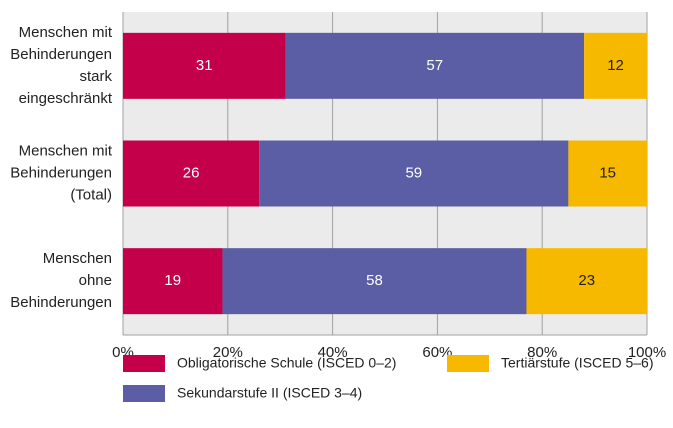  Describe the element at coordinates (77, 258) in the screenshot. I see `y-tick-label: Menschen` at that location.